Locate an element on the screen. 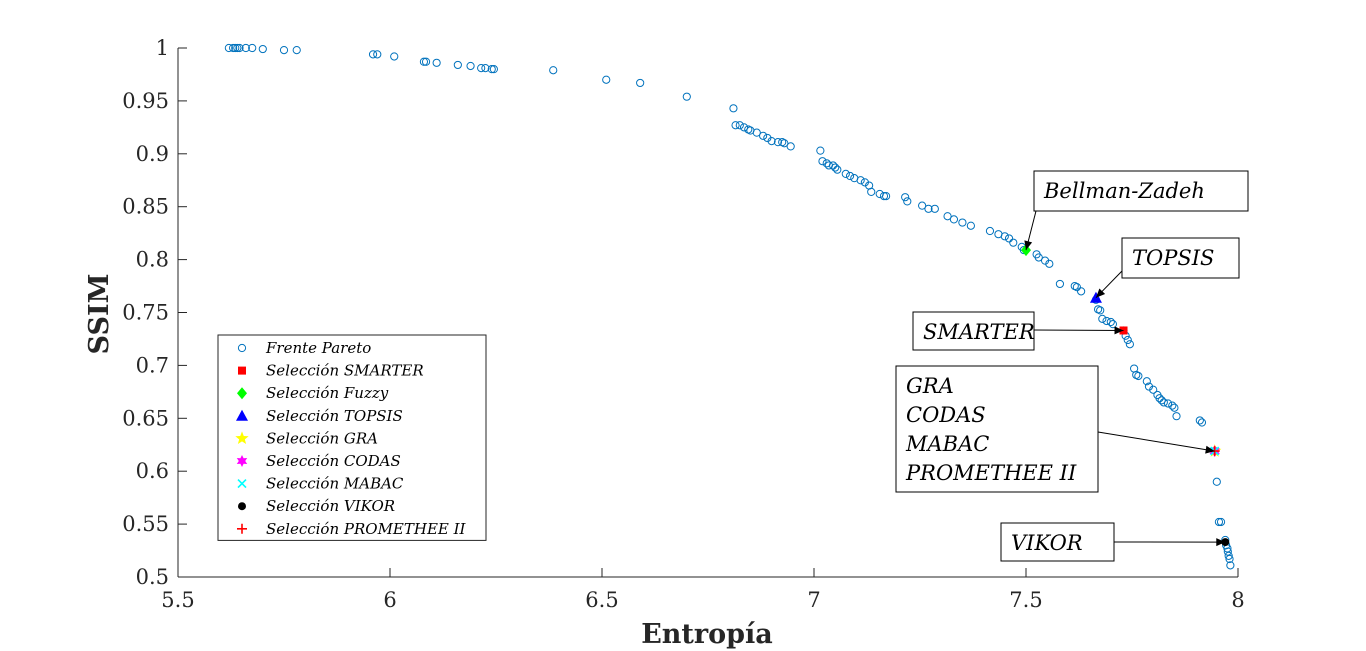 The image size is (1366, 651). legend-entry: Selección GRA is located at coordinates (306, 438).